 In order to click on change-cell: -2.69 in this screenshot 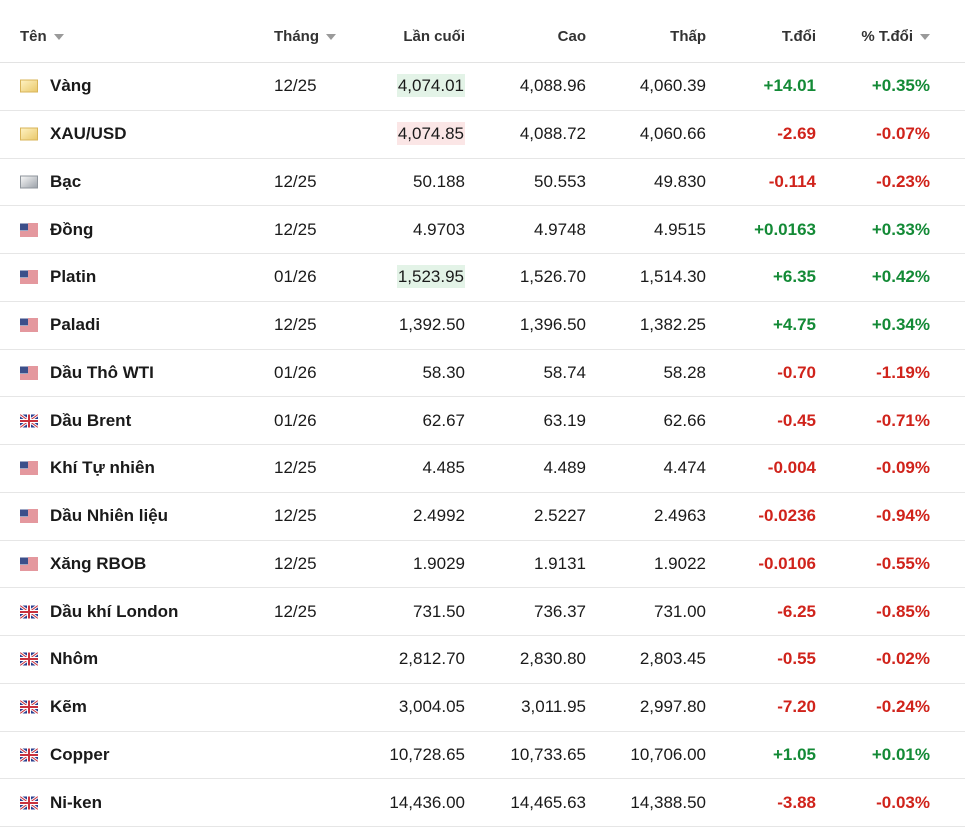, I will do `click(796, 134)`.